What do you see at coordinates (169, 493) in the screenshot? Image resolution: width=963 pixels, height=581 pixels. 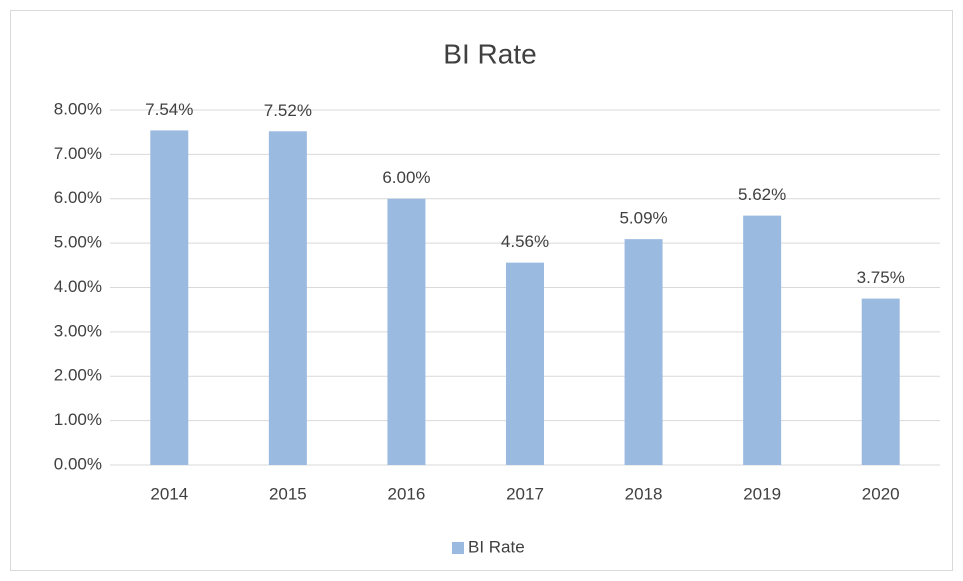 I see `x-tick-label: 2014` at bounding box center [169, 493].